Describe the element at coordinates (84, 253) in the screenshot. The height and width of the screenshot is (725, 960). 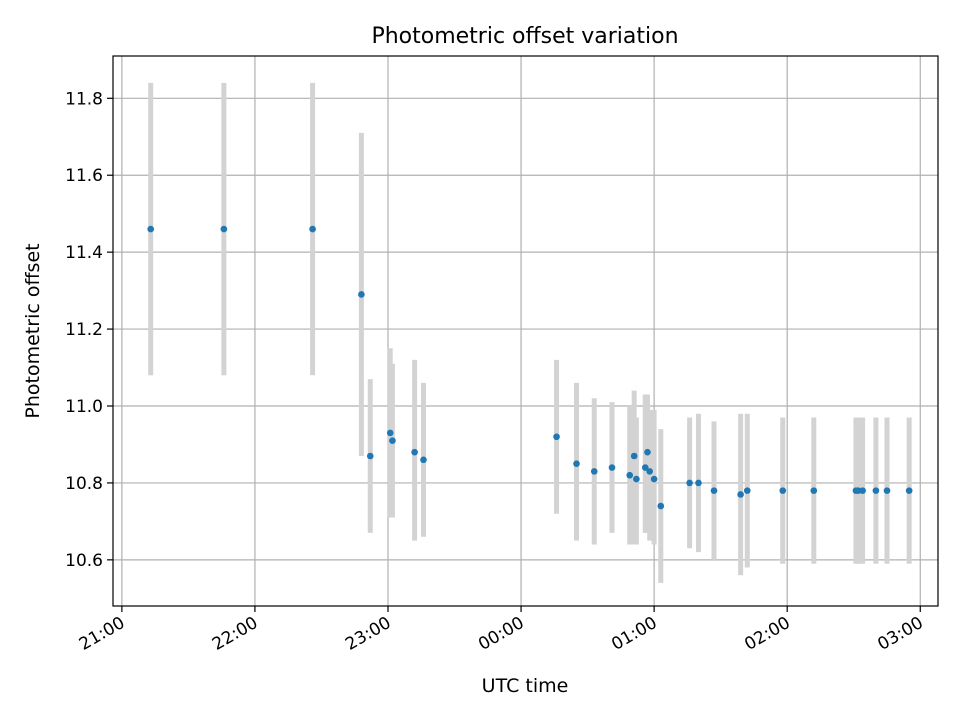
I see `y-tick-label: 11.4` at that location.